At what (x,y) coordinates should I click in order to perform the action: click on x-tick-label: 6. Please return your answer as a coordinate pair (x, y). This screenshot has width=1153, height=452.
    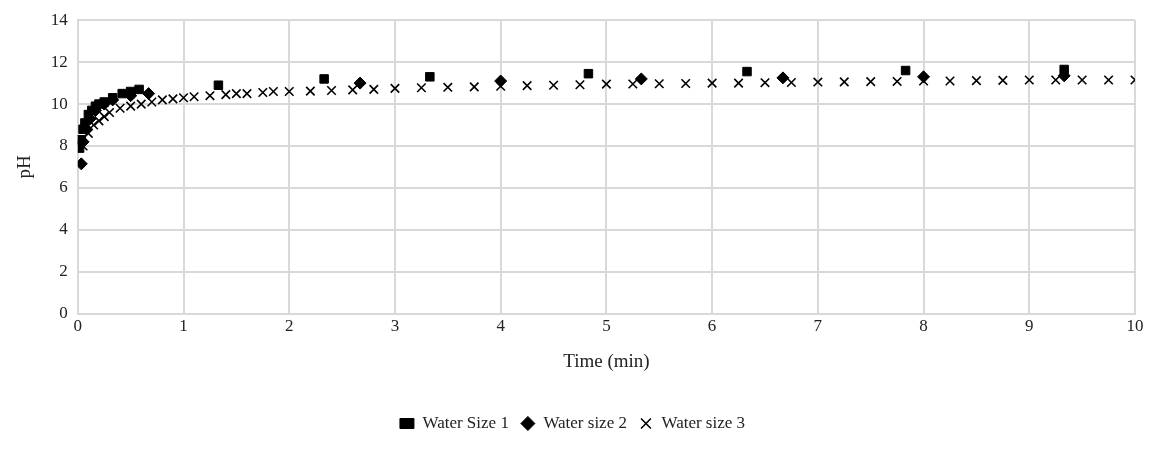
    Looking at the image, I should click on (712, 326).